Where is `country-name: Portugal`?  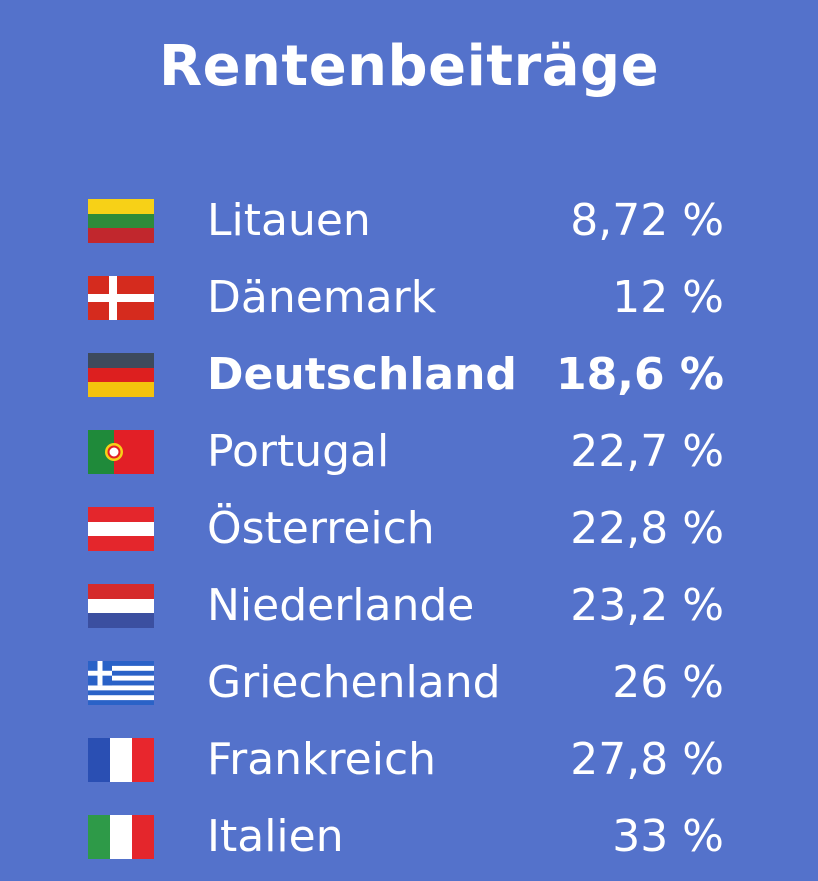 country-name: Portugal is located at coordinates (298, 451).